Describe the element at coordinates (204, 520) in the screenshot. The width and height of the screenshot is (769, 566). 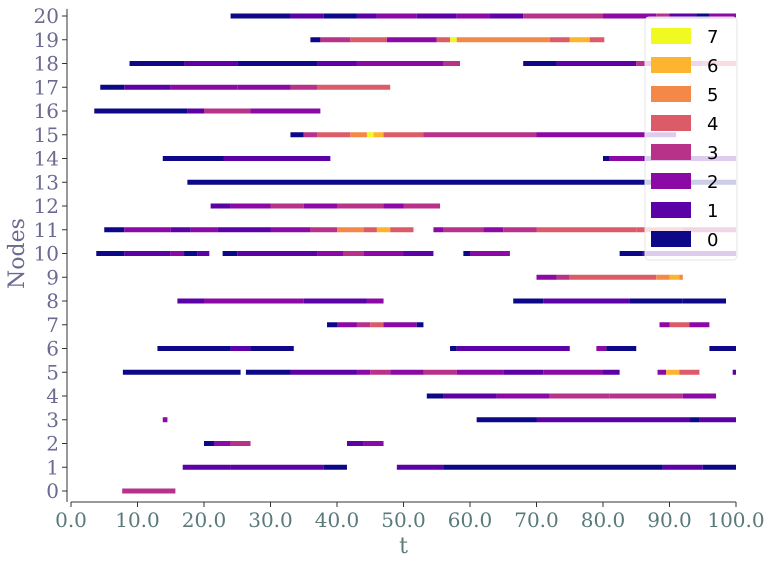
I see `x-tick-label: 20.0` at that location.